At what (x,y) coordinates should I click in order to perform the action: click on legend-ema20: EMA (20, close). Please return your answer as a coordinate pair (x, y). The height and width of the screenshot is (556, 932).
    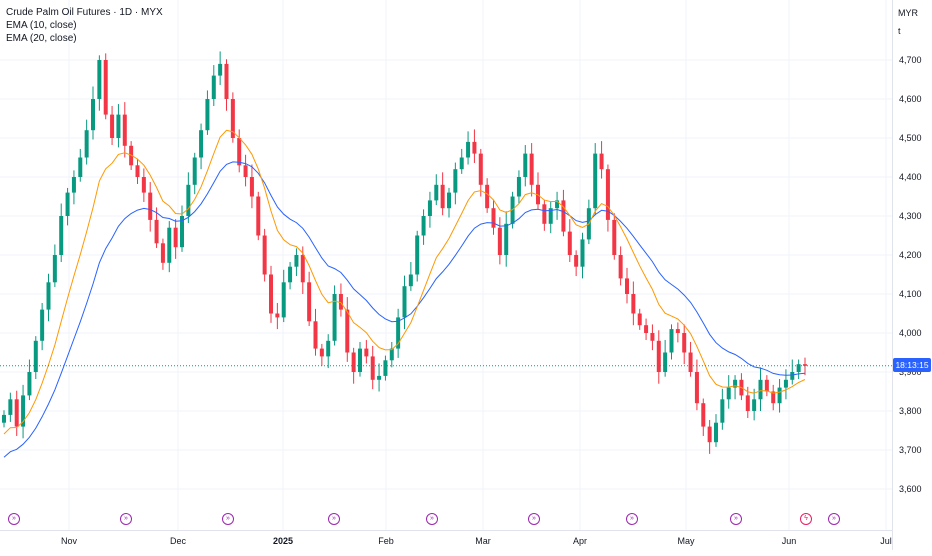
    Looking at the image, I should click on (41, 38).